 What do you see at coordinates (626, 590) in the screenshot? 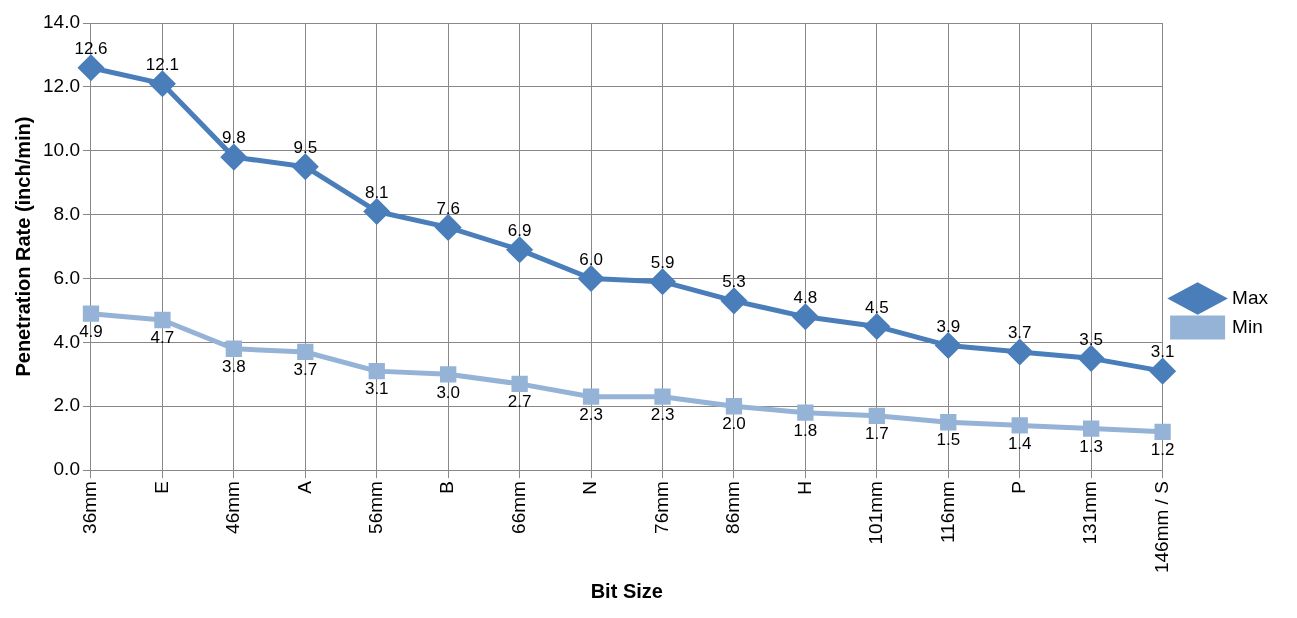
I see `x-axis-title: Bit Size` at bounding box center [626, 590].